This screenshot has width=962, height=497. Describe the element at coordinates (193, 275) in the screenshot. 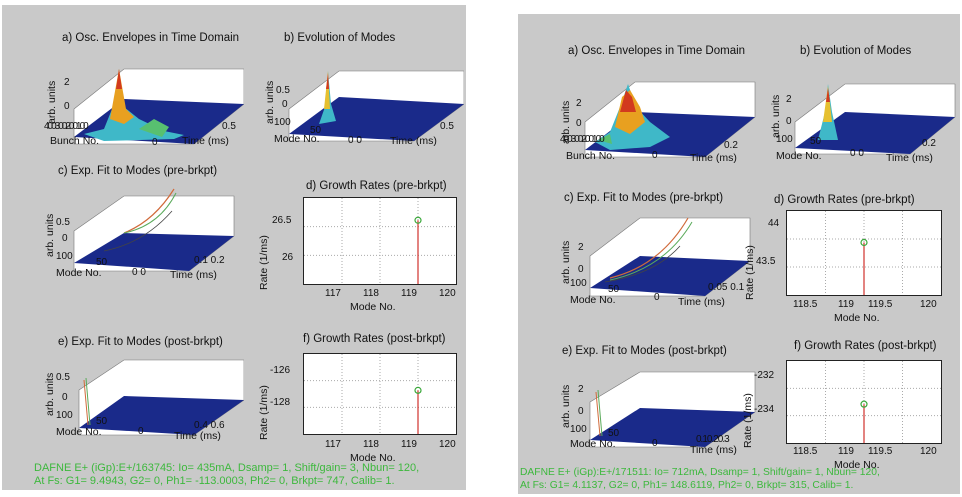

I see `plot-c-time-label: Time (ms)` at that location.